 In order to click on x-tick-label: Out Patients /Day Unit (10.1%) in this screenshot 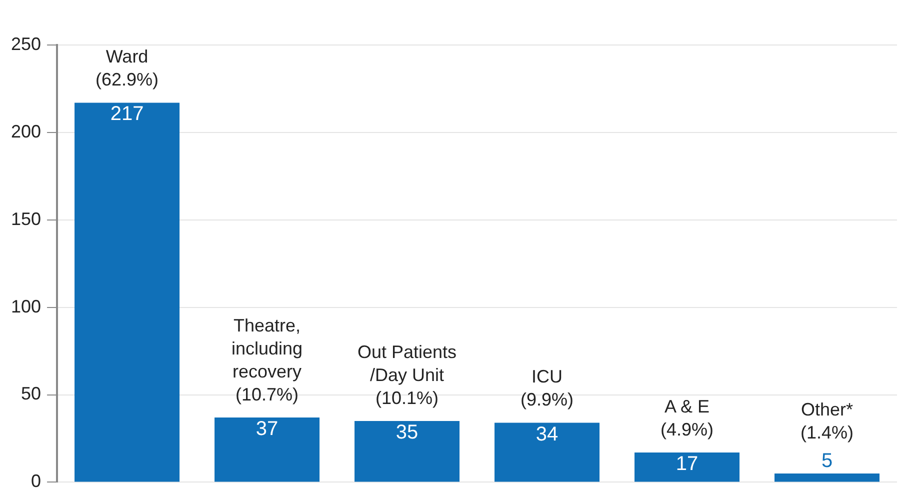, I will do `click(407, 375)`.